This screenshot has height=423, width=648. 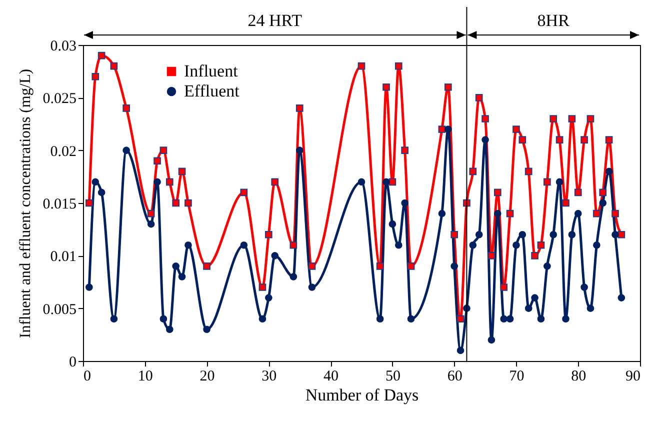 What do you see at coordinates (59, 99) in the screenshot?
I see `y-tick-label: 0.025` at bounding box center [59, 99].